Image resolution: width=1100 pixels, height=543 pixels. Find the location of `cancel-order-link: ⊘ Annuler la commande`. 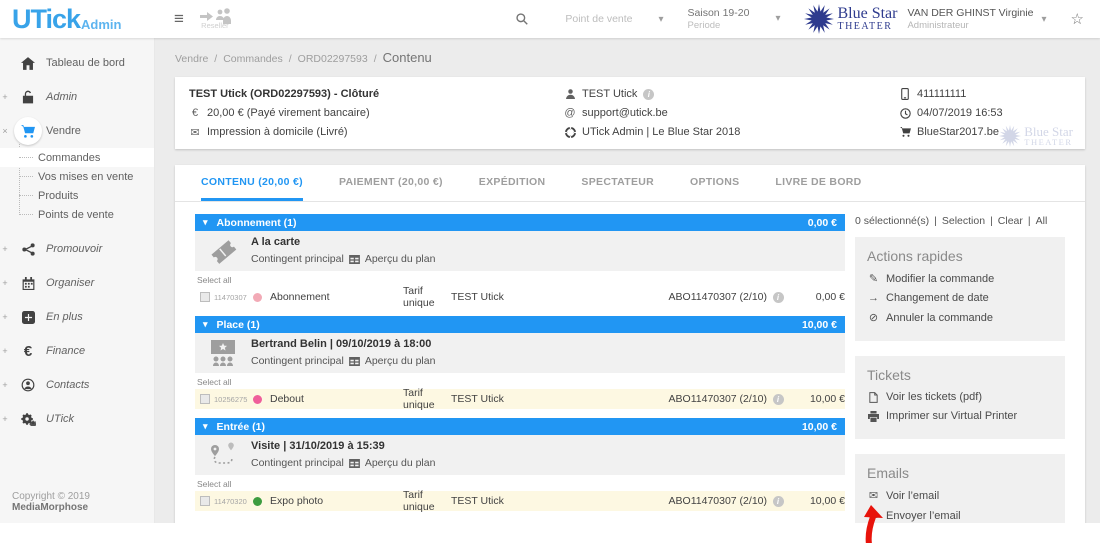

cancel-order-link: ⊘ Annuler la commande is located at coordinates (931, 318).